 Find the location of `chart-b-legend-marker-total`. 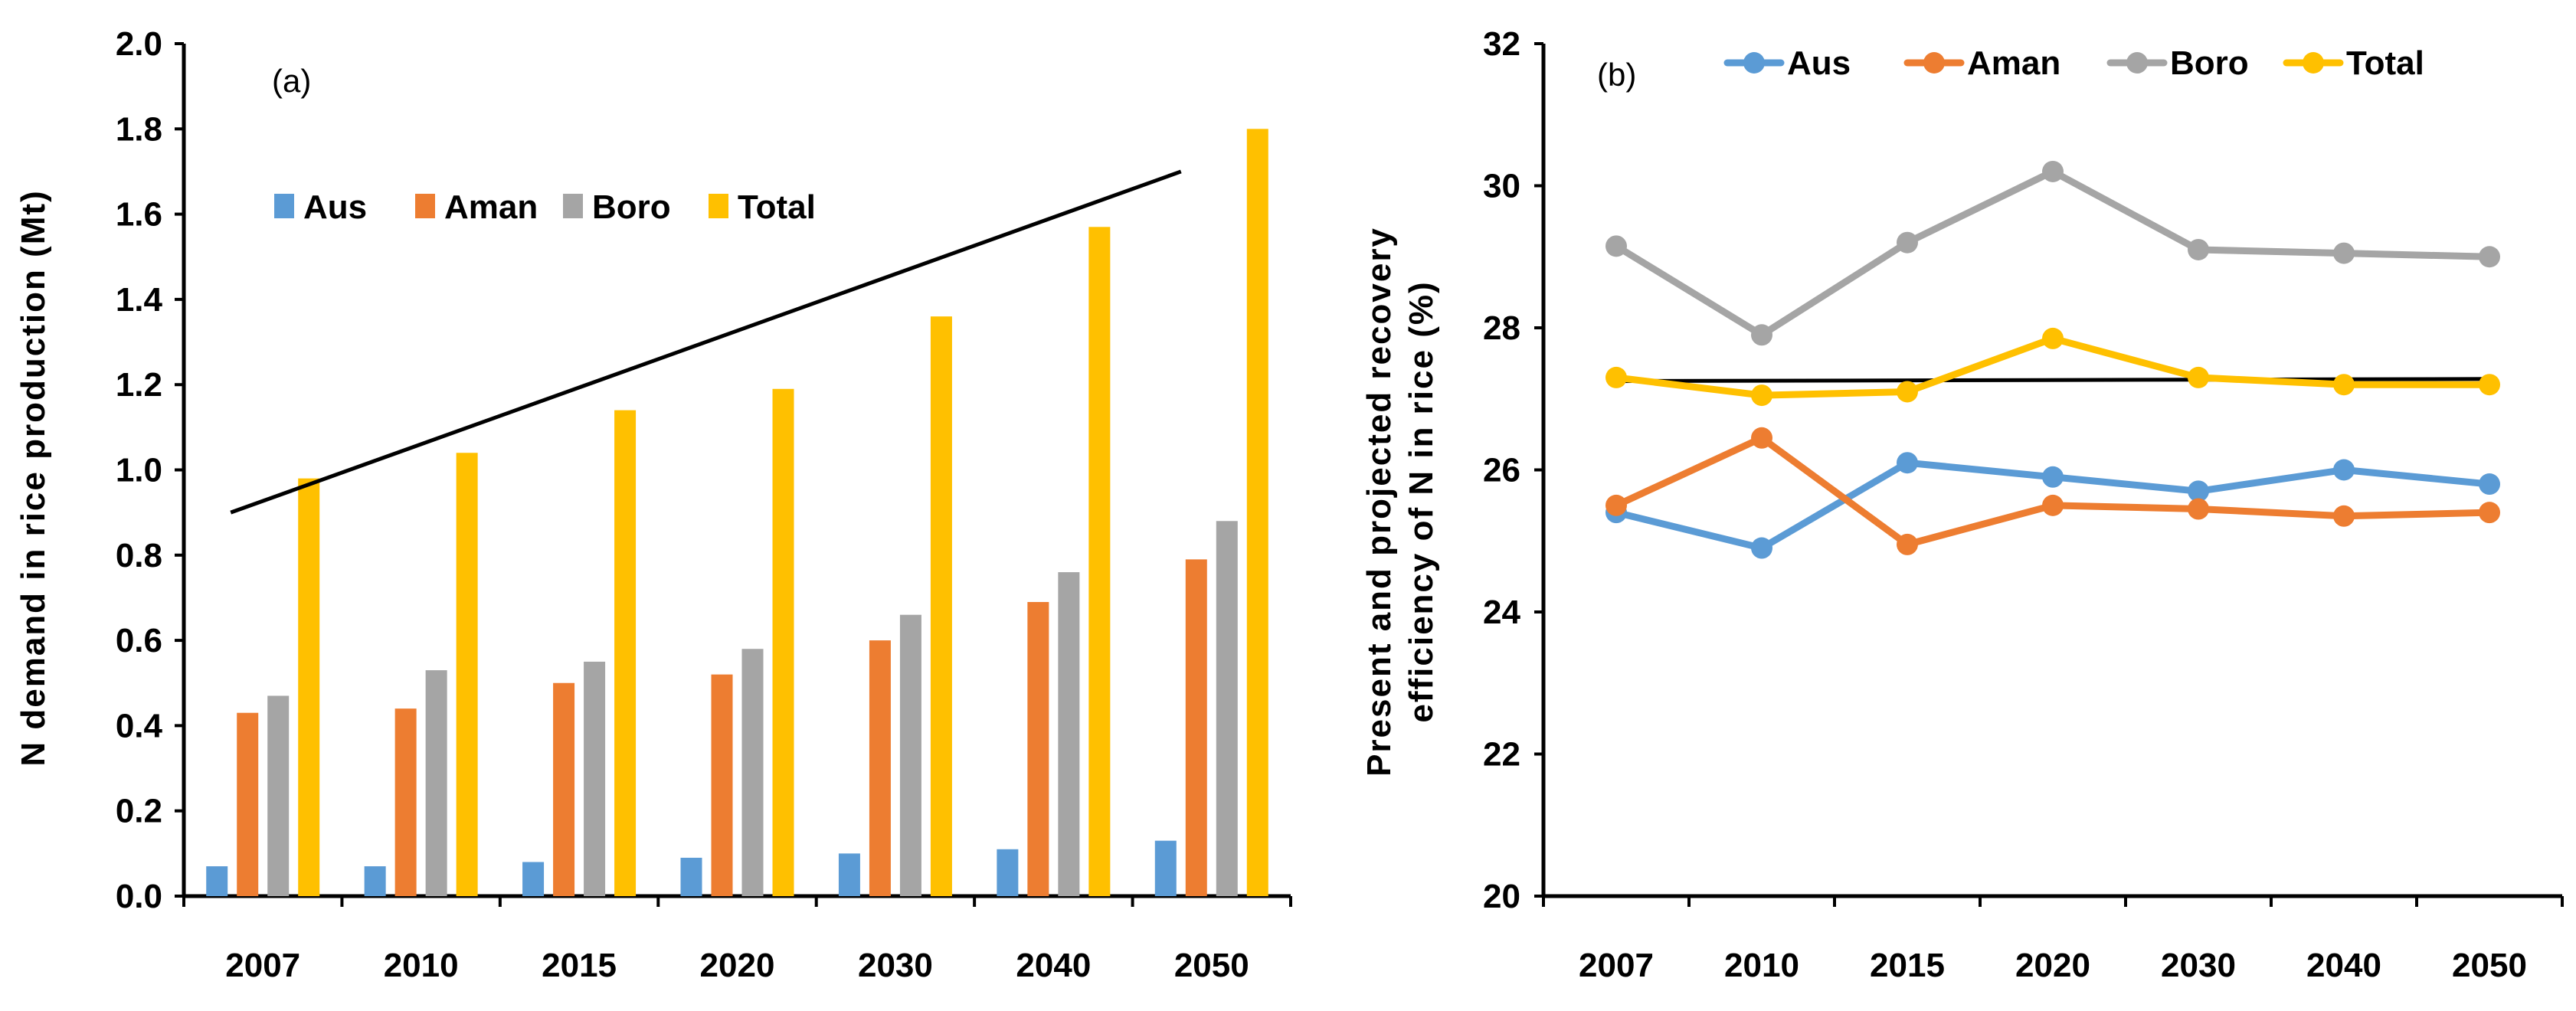

chart-b-legend-marker-total is located at coordinates (2313, 63).